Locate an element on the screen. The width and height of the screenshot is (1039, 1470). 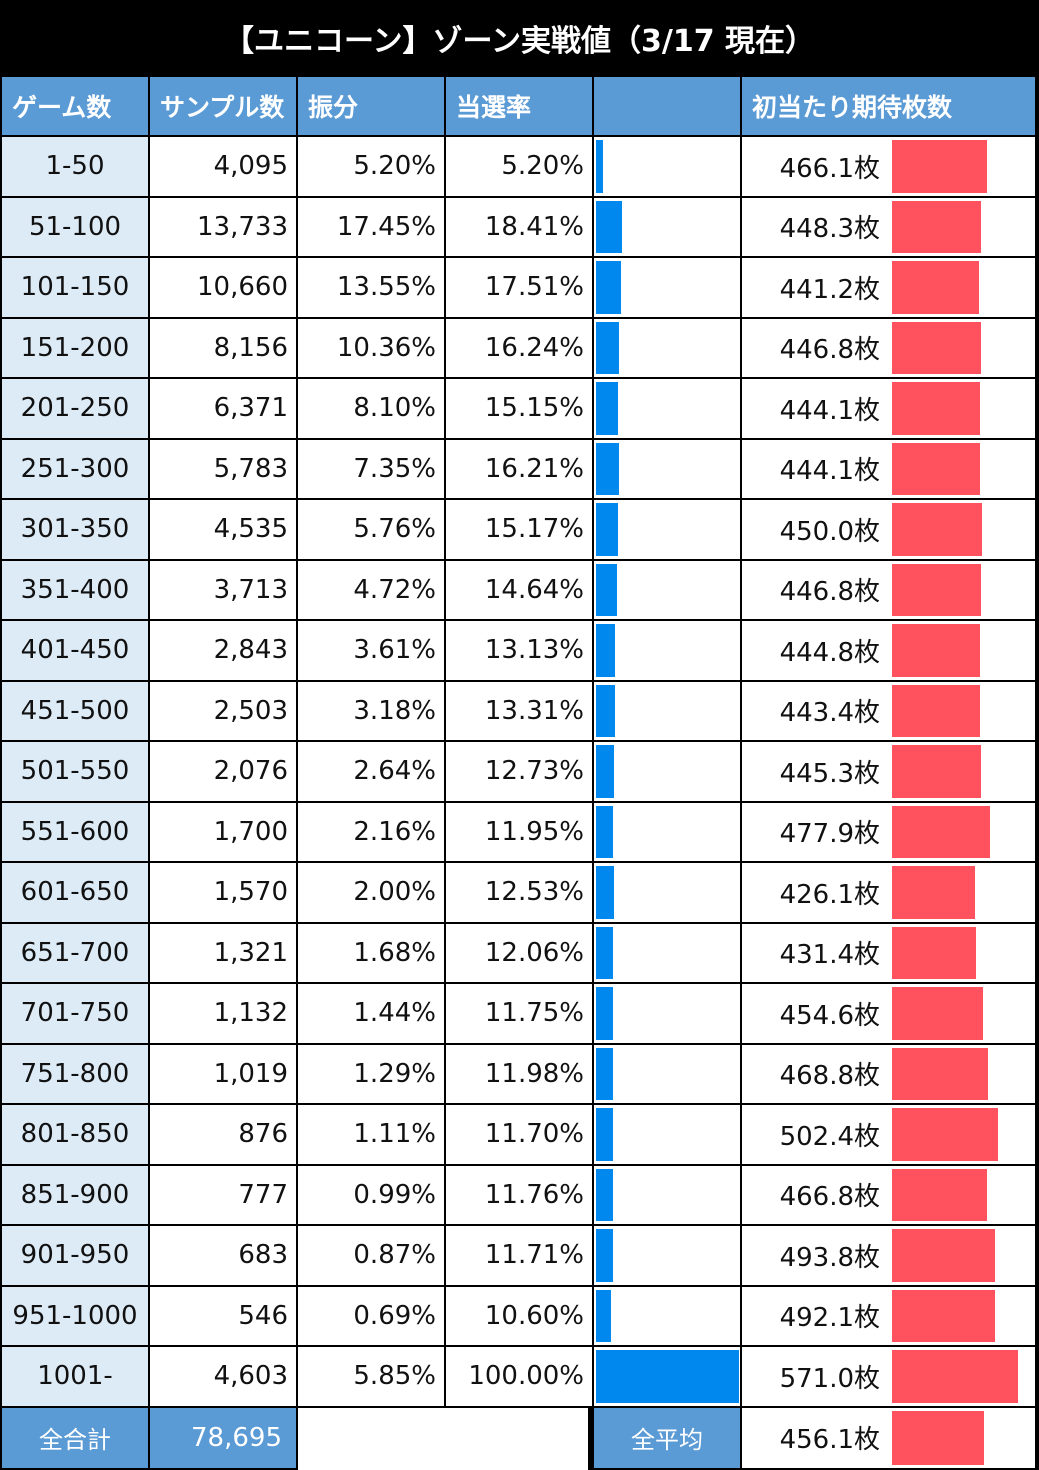
share-cell: 17.45% is located at coordinates (371, 226).